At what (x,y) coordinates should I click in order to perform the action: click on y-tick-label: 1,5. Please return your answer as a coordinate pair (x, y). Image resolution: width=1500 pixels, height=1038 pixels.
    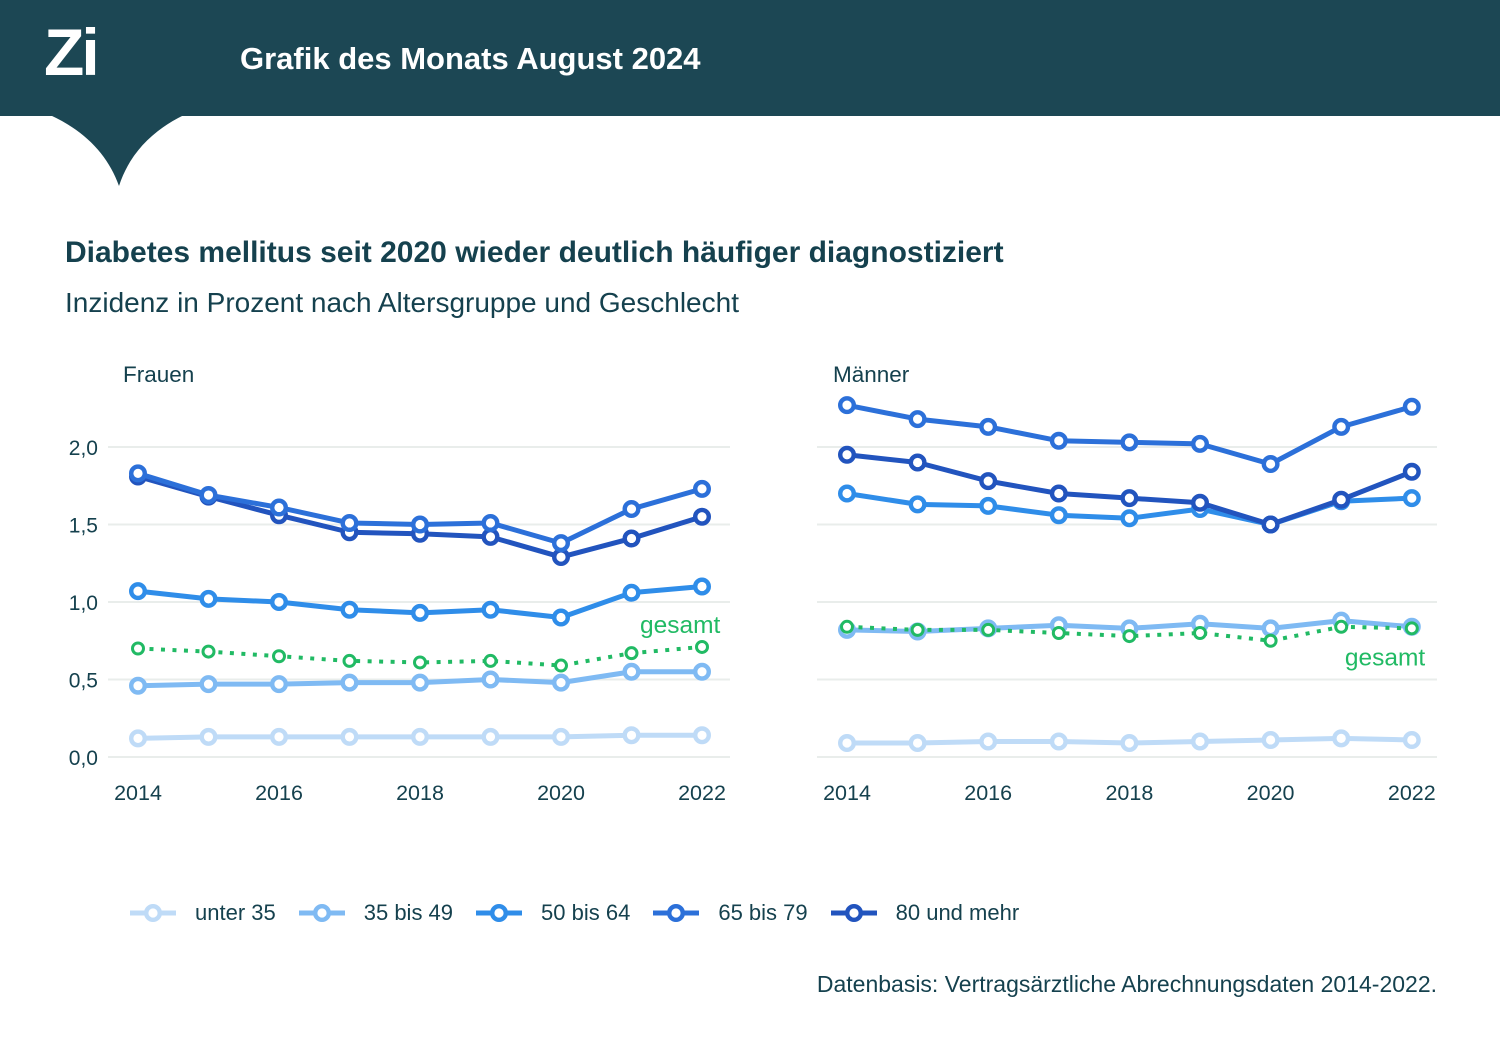
    Looking at the image, I should click on (83, 526).